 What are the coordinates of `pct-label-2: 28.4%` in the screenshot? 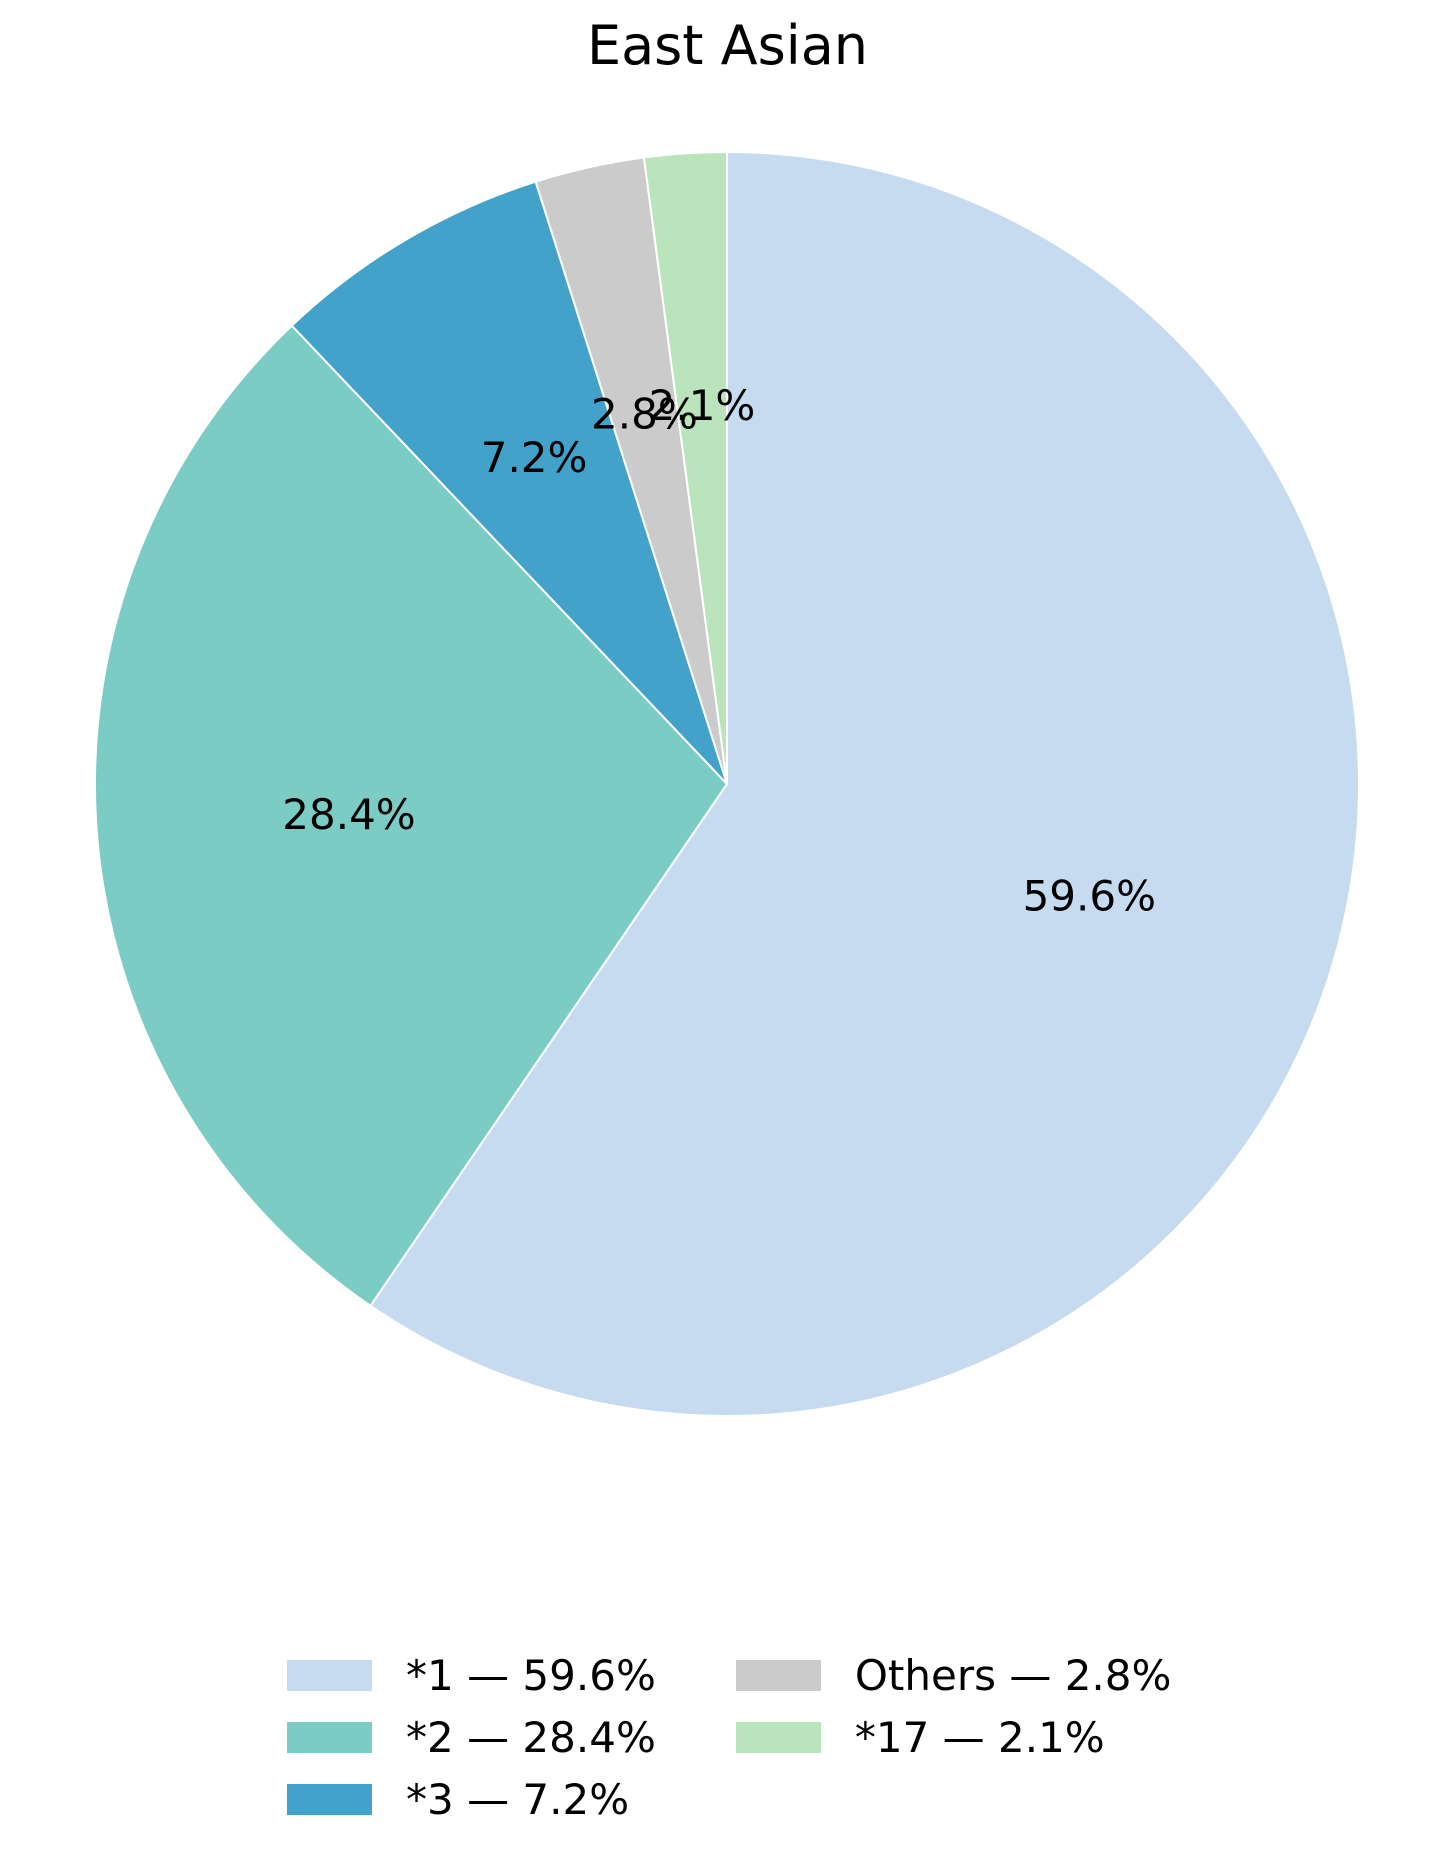 It's located at (348, 814).